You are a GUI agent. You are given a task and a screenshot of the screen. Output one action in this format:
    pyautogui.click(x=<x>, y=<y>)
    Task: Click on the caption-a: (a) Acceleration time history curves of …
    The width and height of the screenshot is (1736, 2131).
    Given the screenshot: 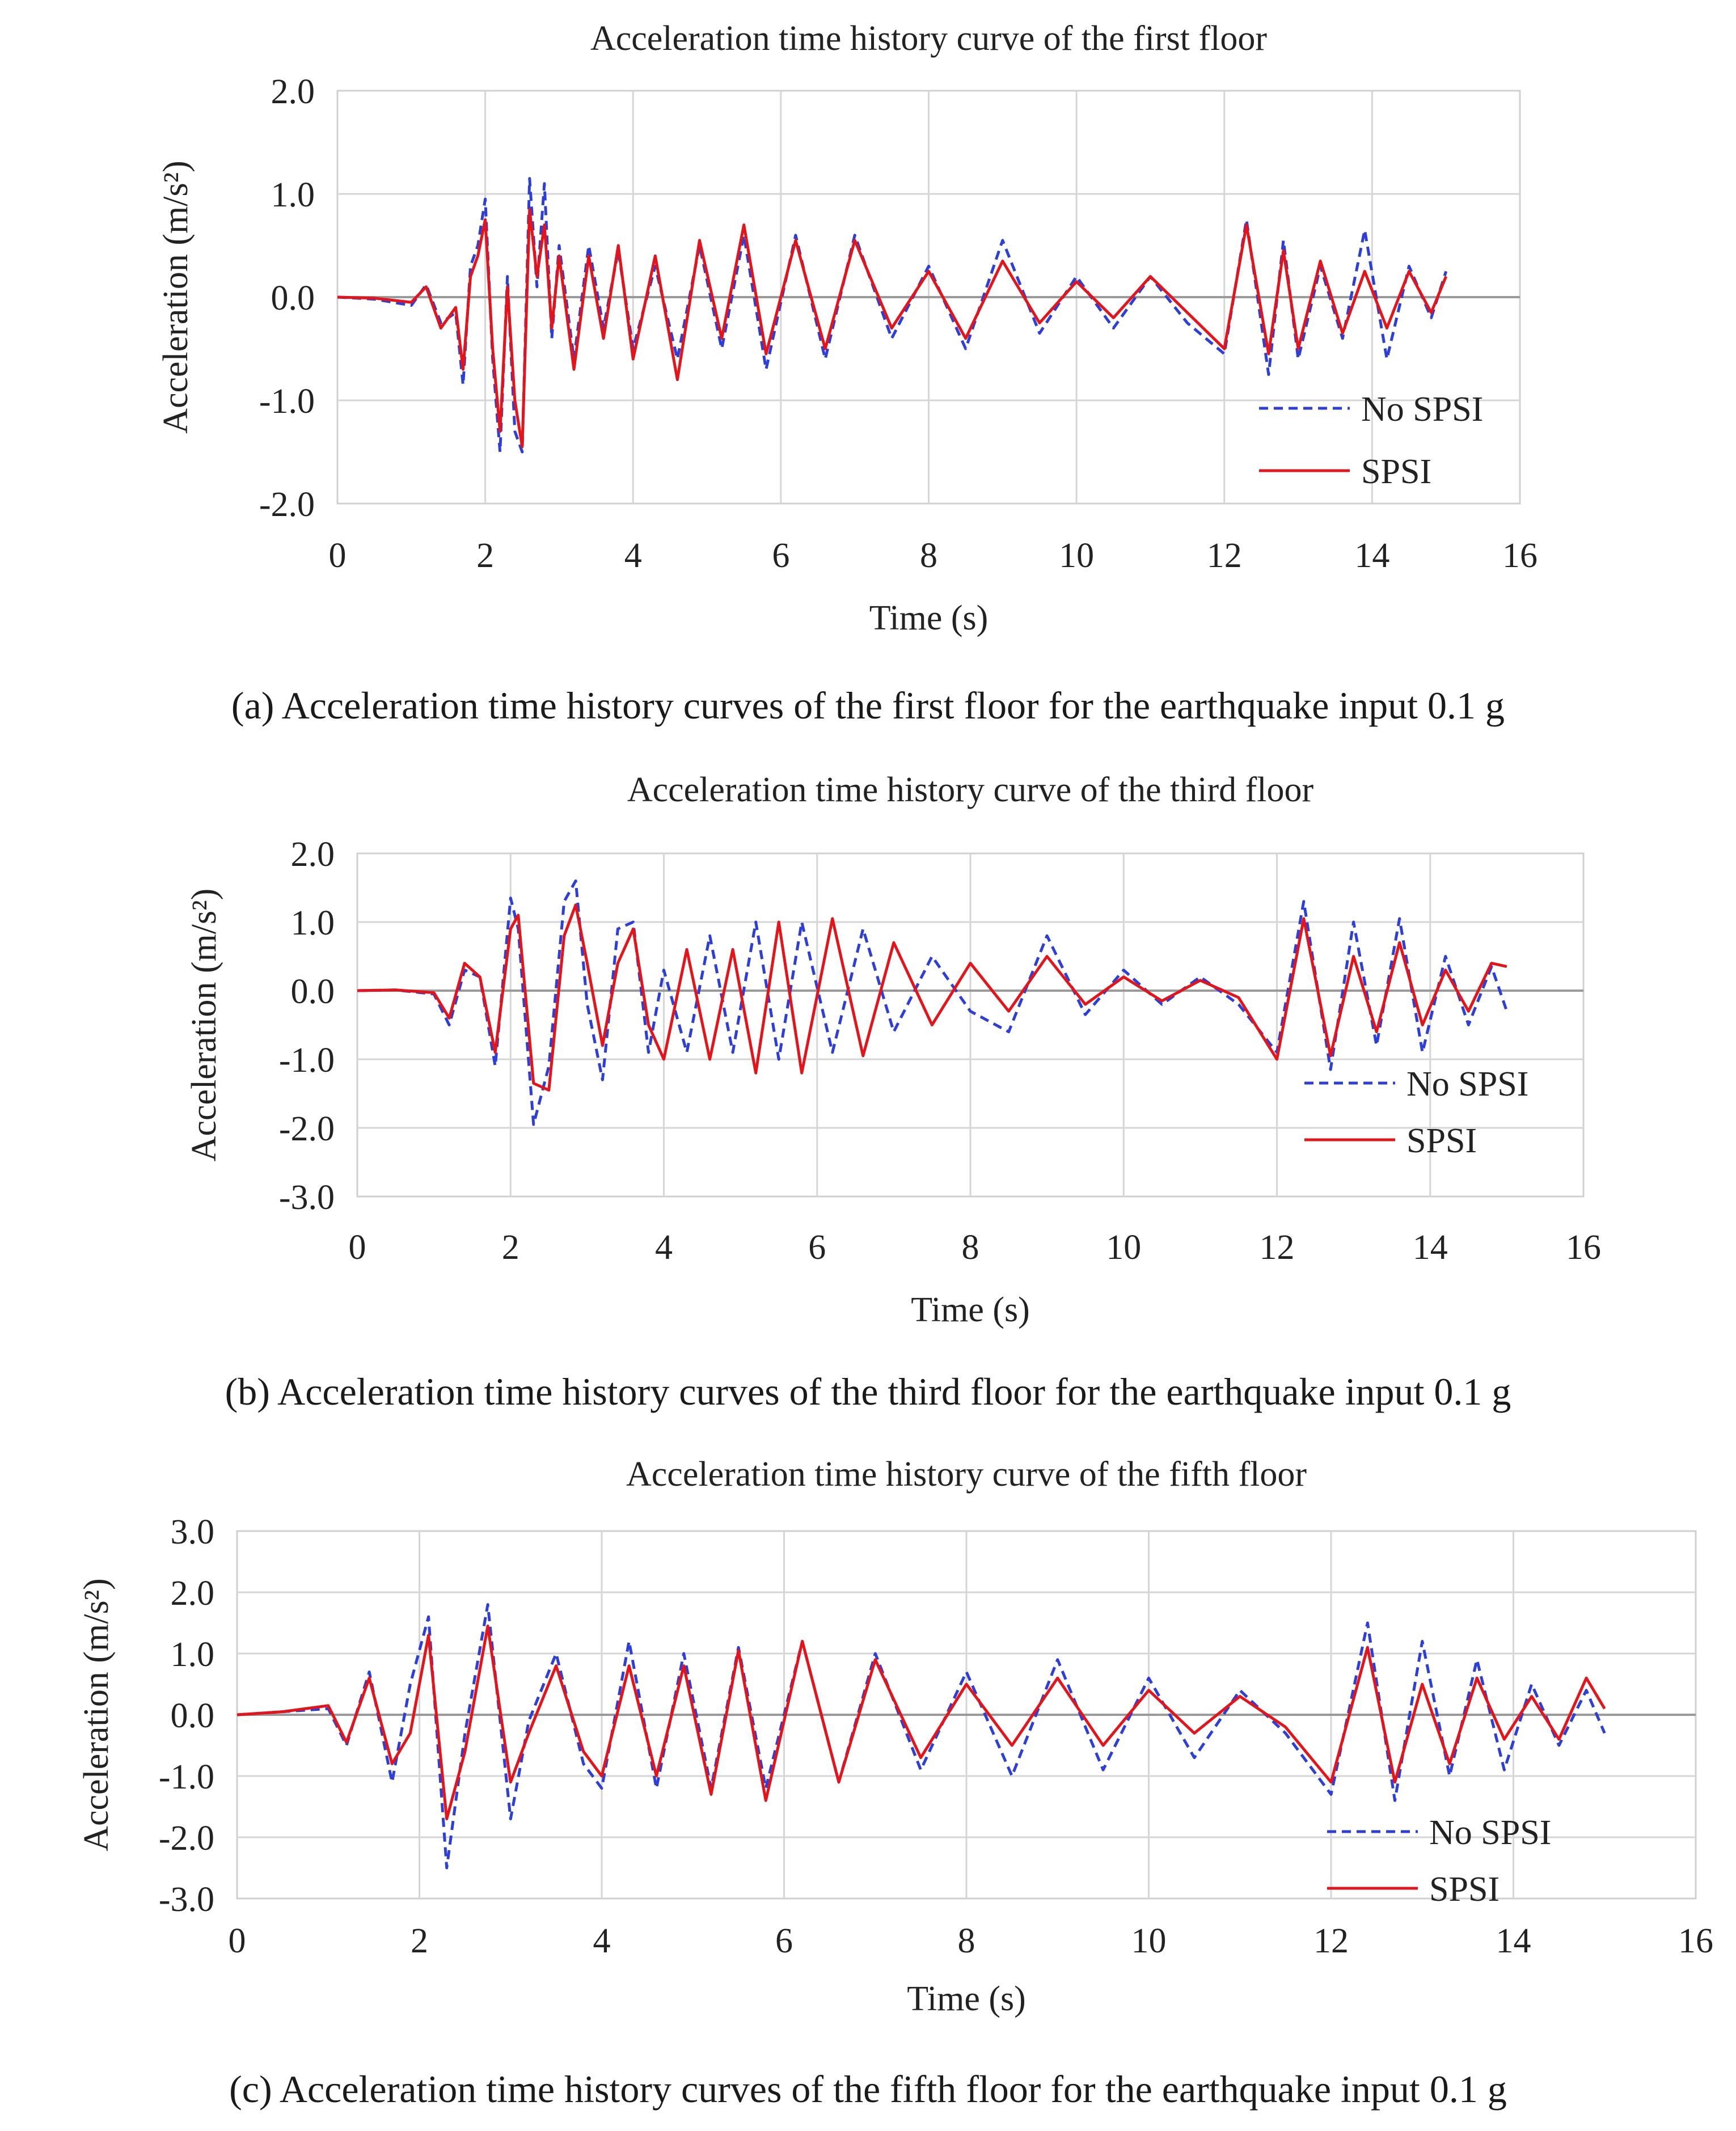 What is the action you would take?
    pyautogui.click(x=868, y=705)
    